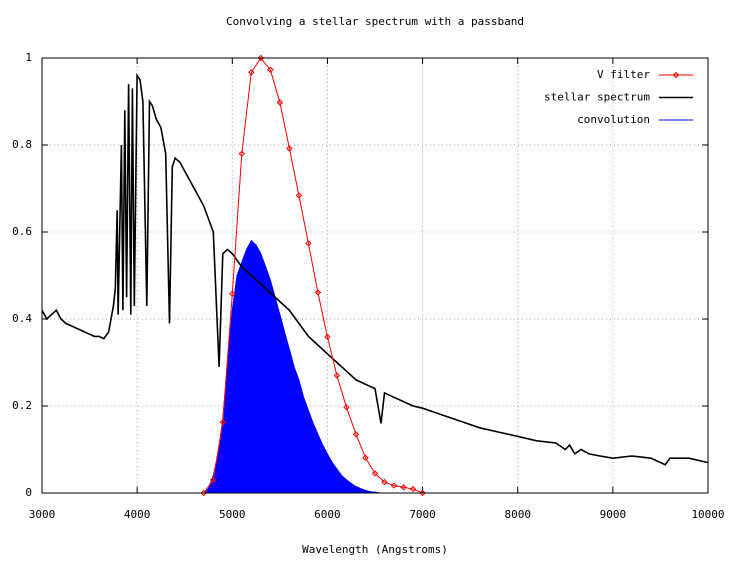  I want to click on x-tick-label: 8000, so click(517, 514).